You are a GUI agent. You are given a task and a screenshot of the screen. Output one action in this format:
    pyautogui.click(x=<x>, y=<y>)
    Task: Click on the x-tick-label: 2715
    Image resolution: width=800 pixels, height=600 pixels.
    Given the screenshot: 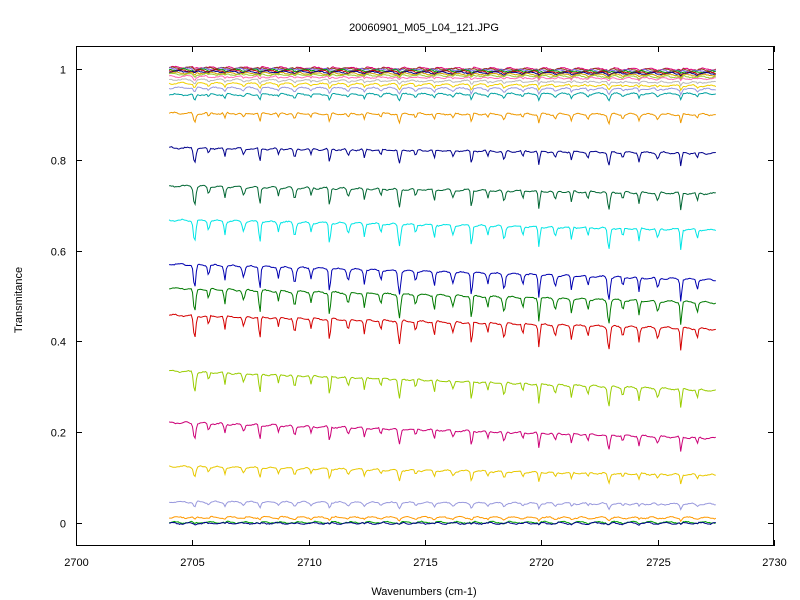 What is the action you would take?
    pyautogui.click(x=425, y=563)
    